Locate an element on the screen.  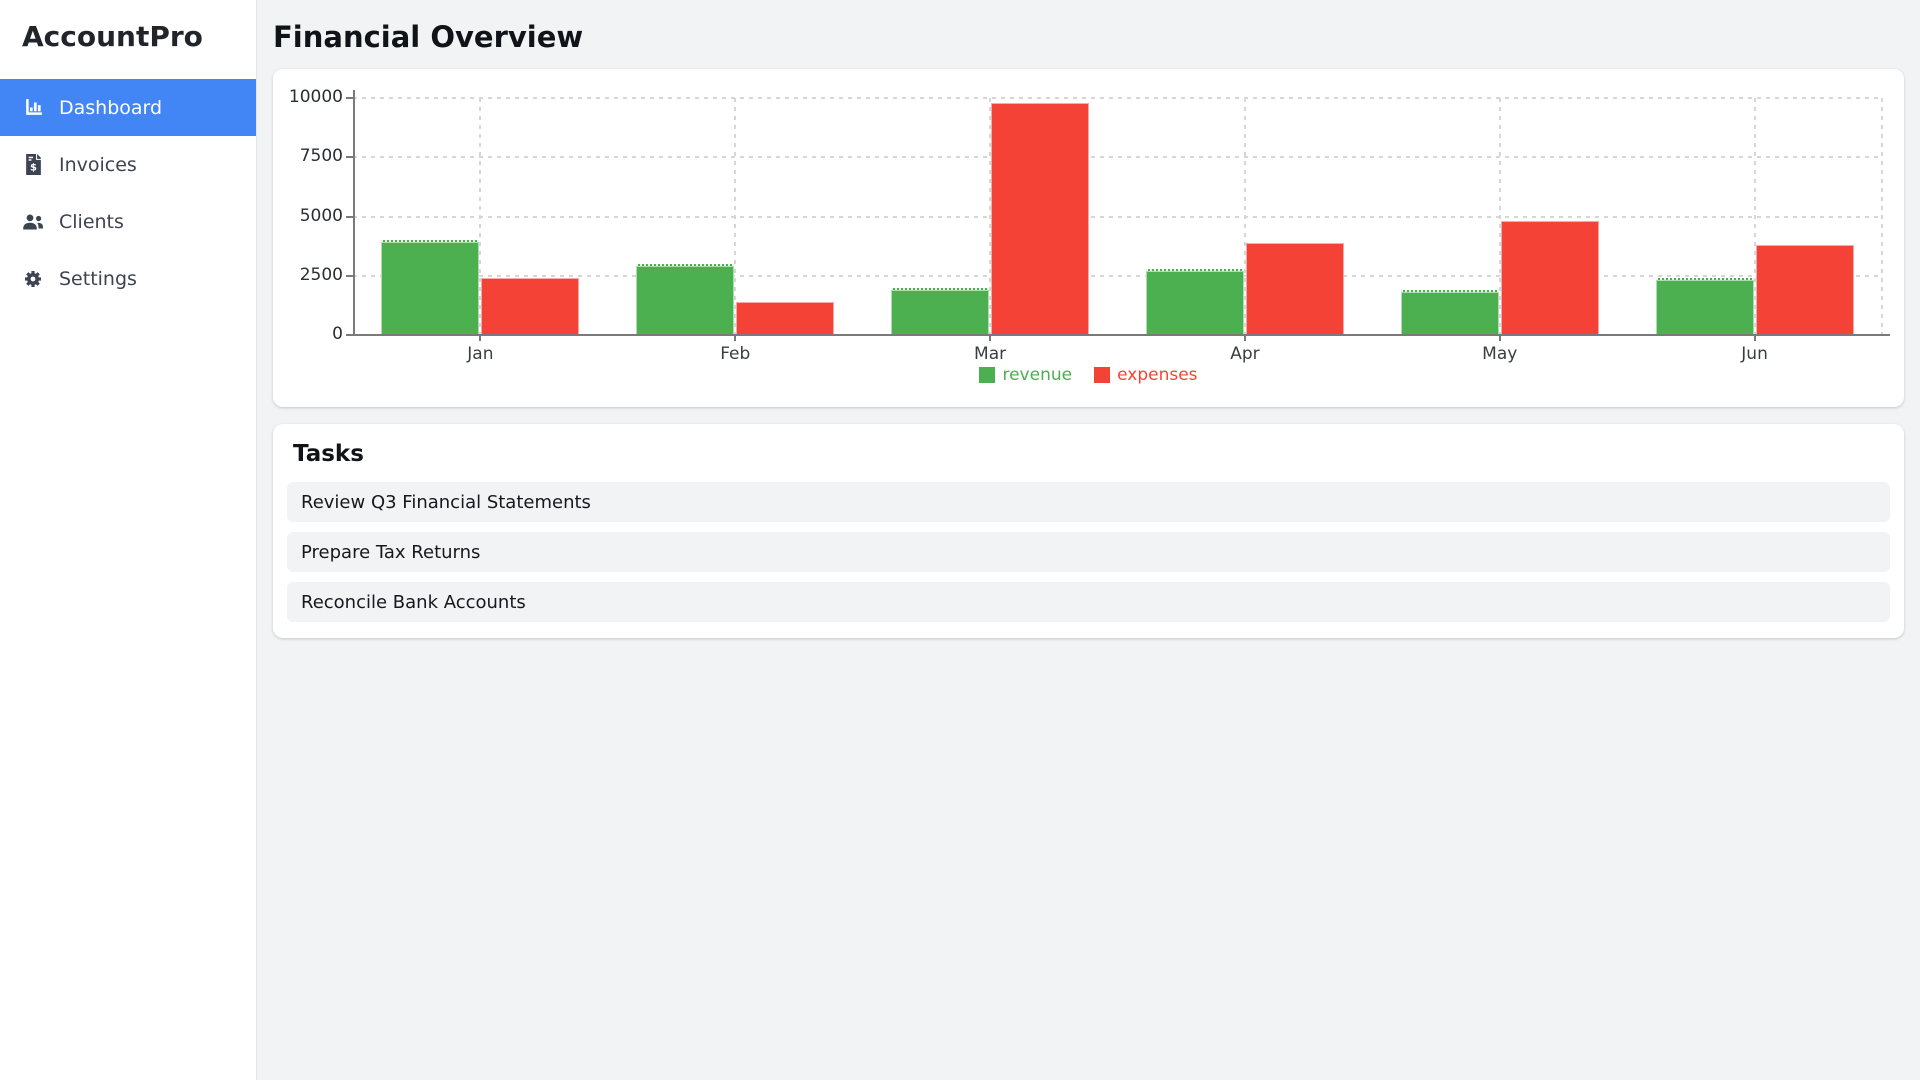
sidebar-item-label: Invoices is located at coordinates (98, 164).